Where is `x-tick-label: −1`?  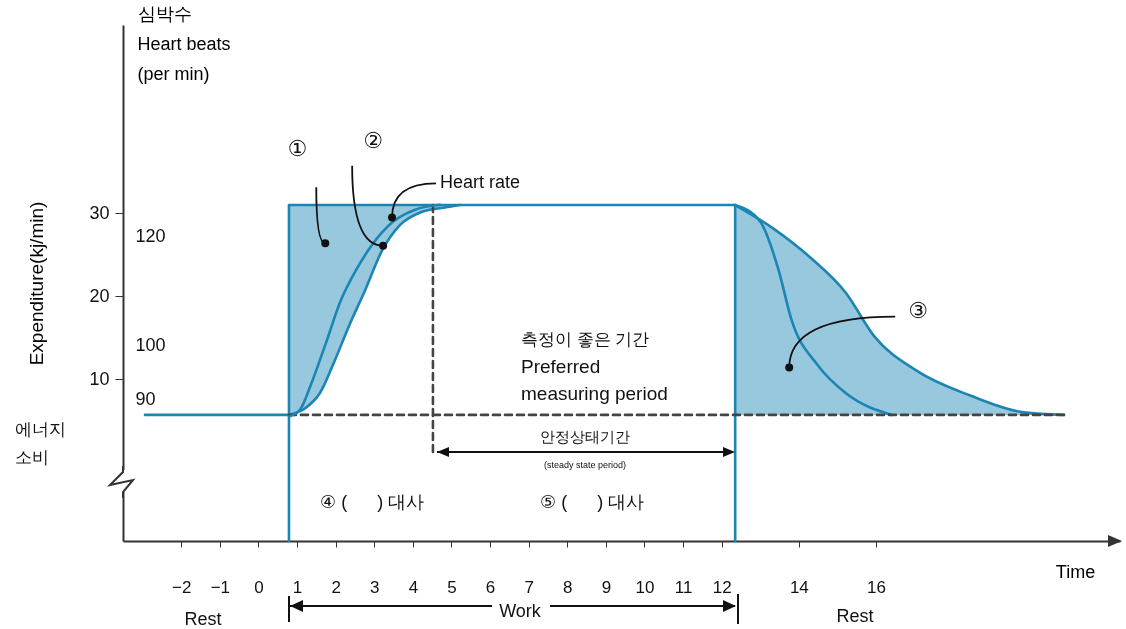
x-tick-label: −1 is located at coordinates (220, 587).